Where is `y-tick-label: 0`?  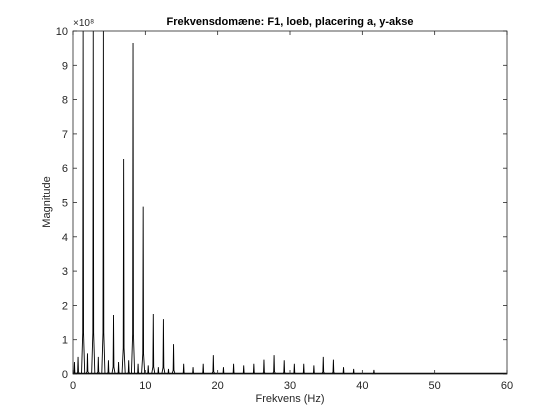 y-tick-label: 0 is located at coordinates (65, 375).